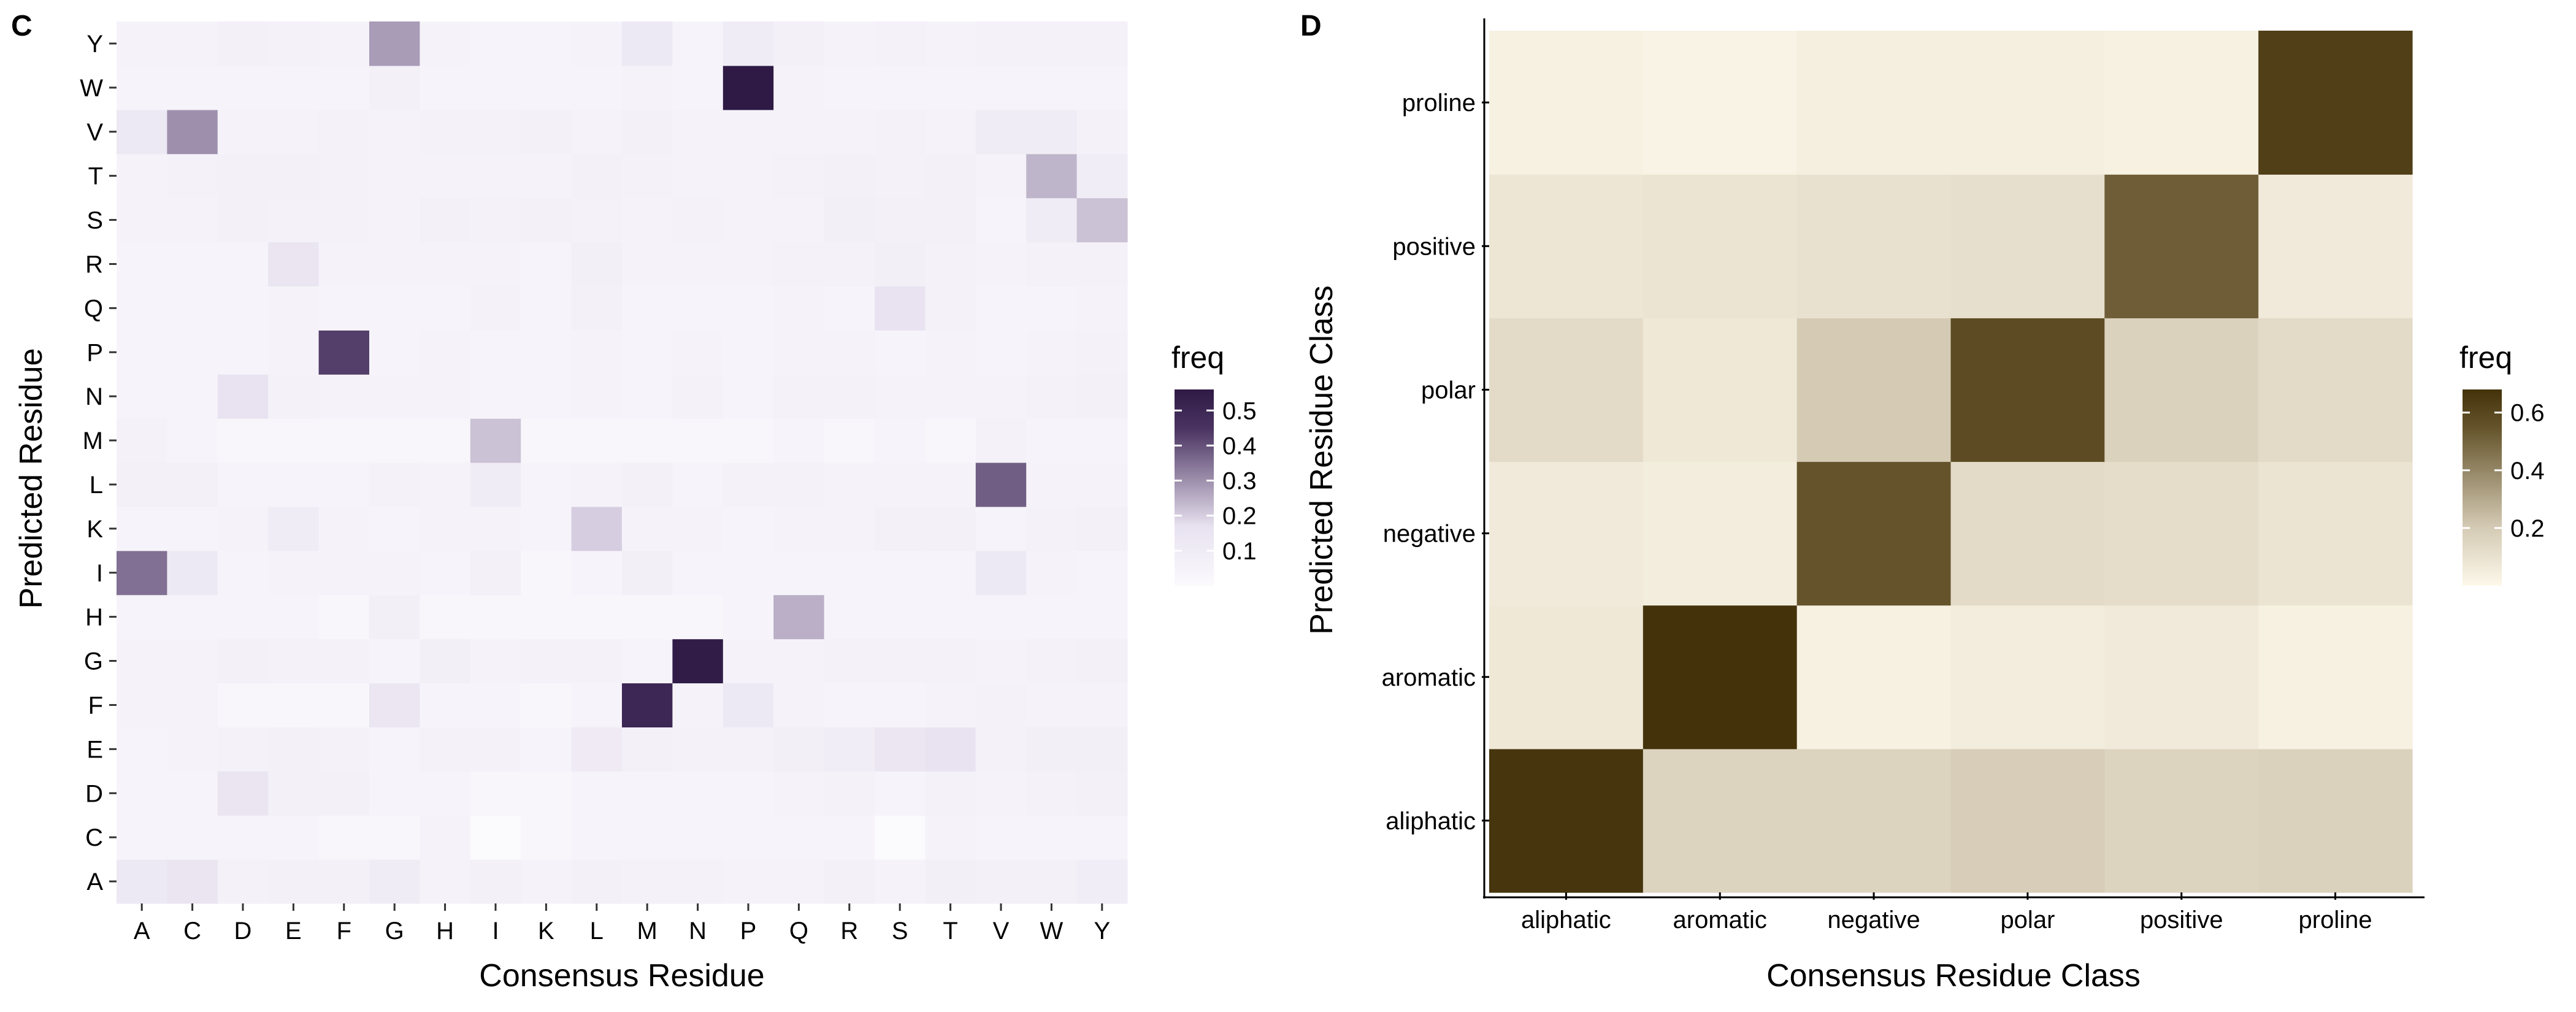  Describe the element at coordinates (94, 44) in the screenshot. I see `y-tick-label: Y` at that location.